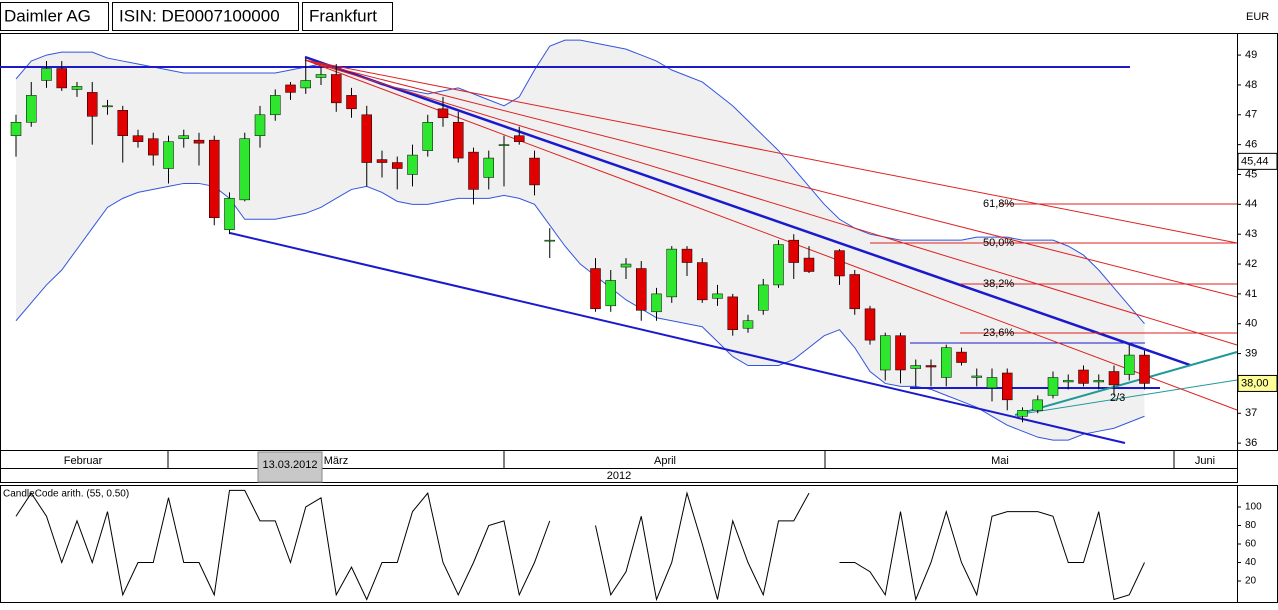 This screenshot has width=1278, height=610. What do you see at coordinates (1251, 85) in the screenshot?
I see `y-tick-label: 48` at bounding box center [1251, 85].